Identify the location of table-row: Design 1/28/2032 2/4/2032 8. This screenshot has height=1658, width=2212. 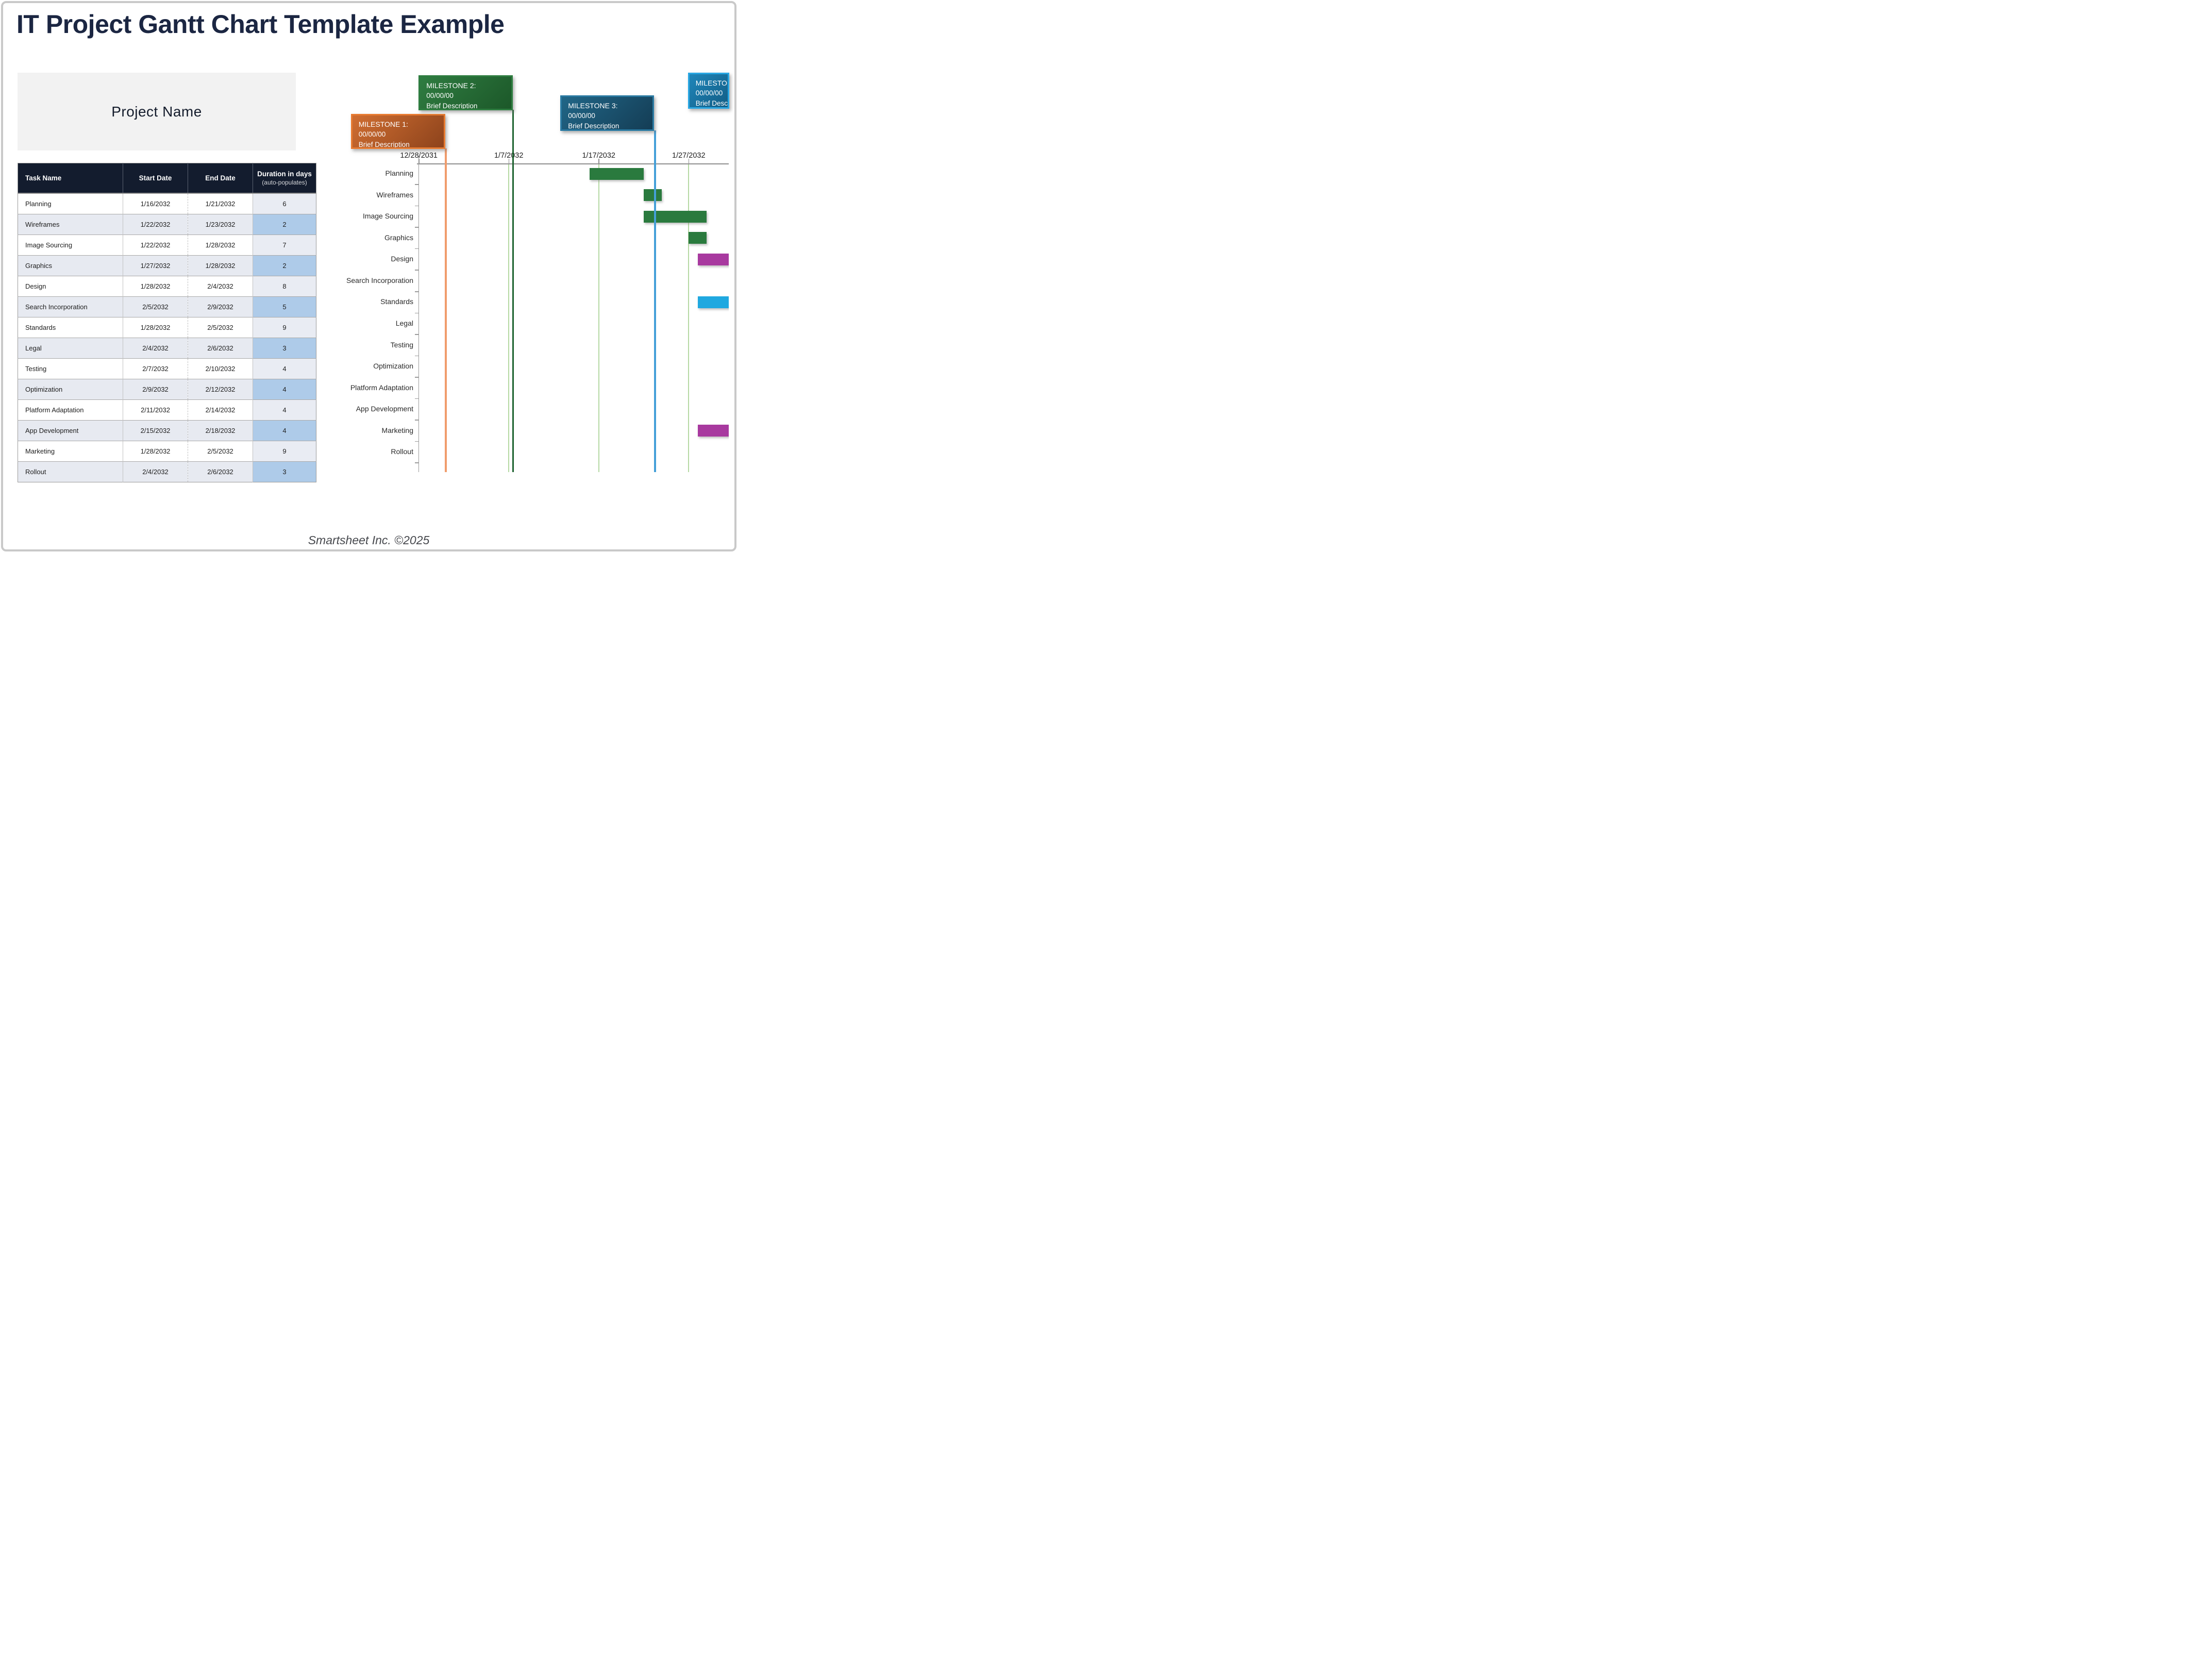
(167, 286).